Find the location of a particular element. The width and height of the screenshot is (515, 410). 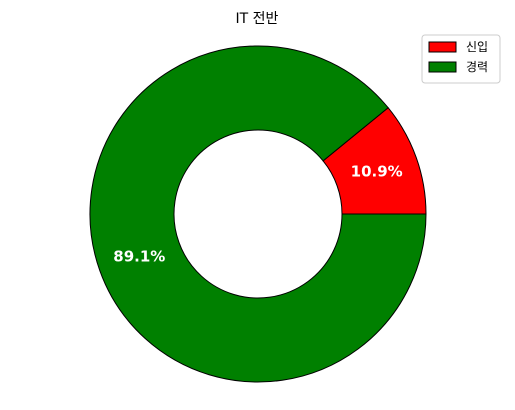

legend-label-0: 신입 is located at coordinates (477, 47).